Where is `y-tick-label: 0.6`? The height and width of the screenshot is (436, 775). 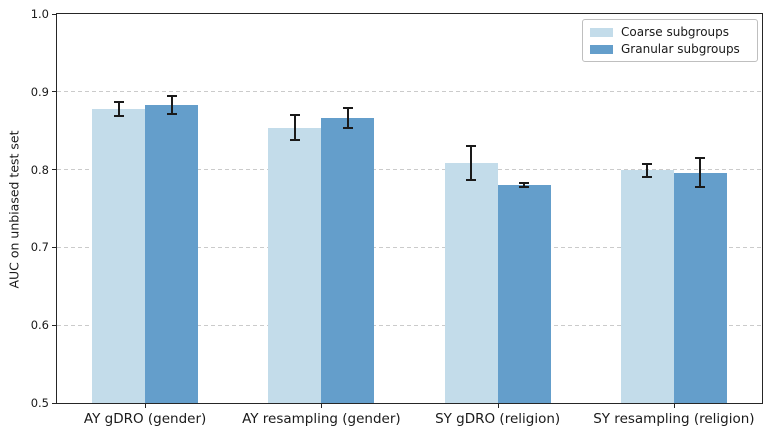
y-tick-label: 0.6 is located at coordinates (39, 325).